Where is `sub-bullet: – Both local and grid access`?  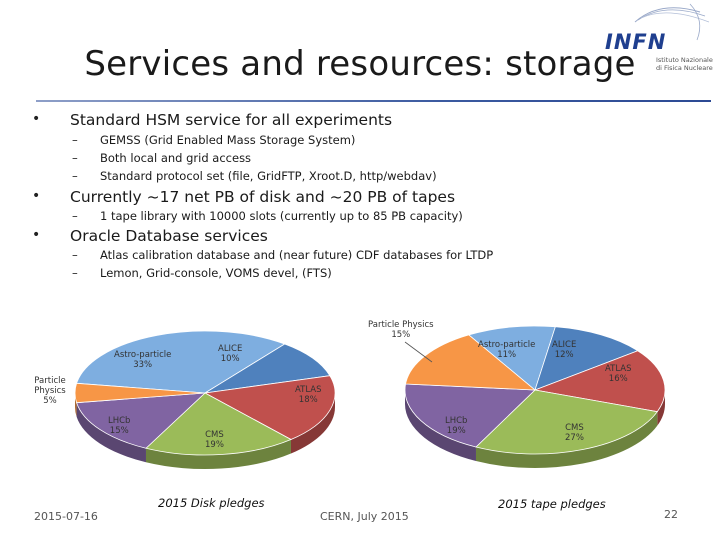 sub-bullet: – Both local and grid access is located at coordinates (162, 158).